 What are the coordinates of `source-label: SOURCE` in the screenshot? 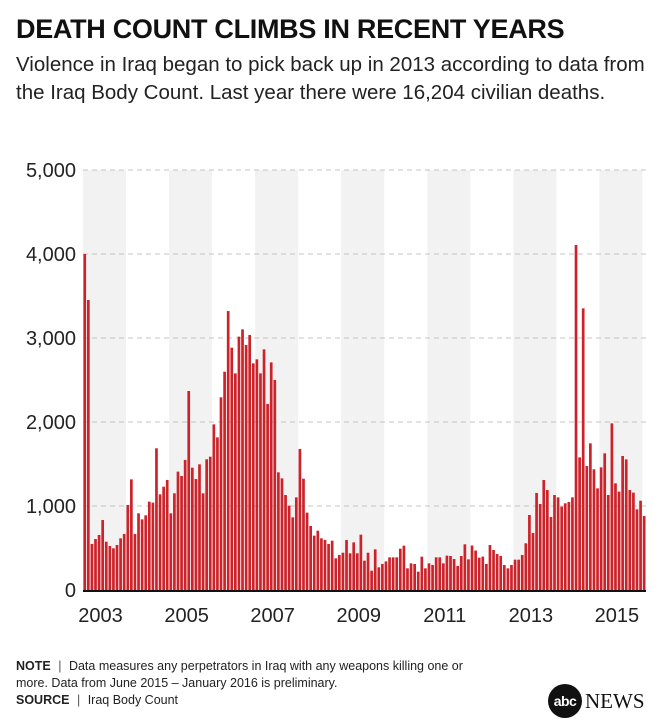 It's located at (43, 700).